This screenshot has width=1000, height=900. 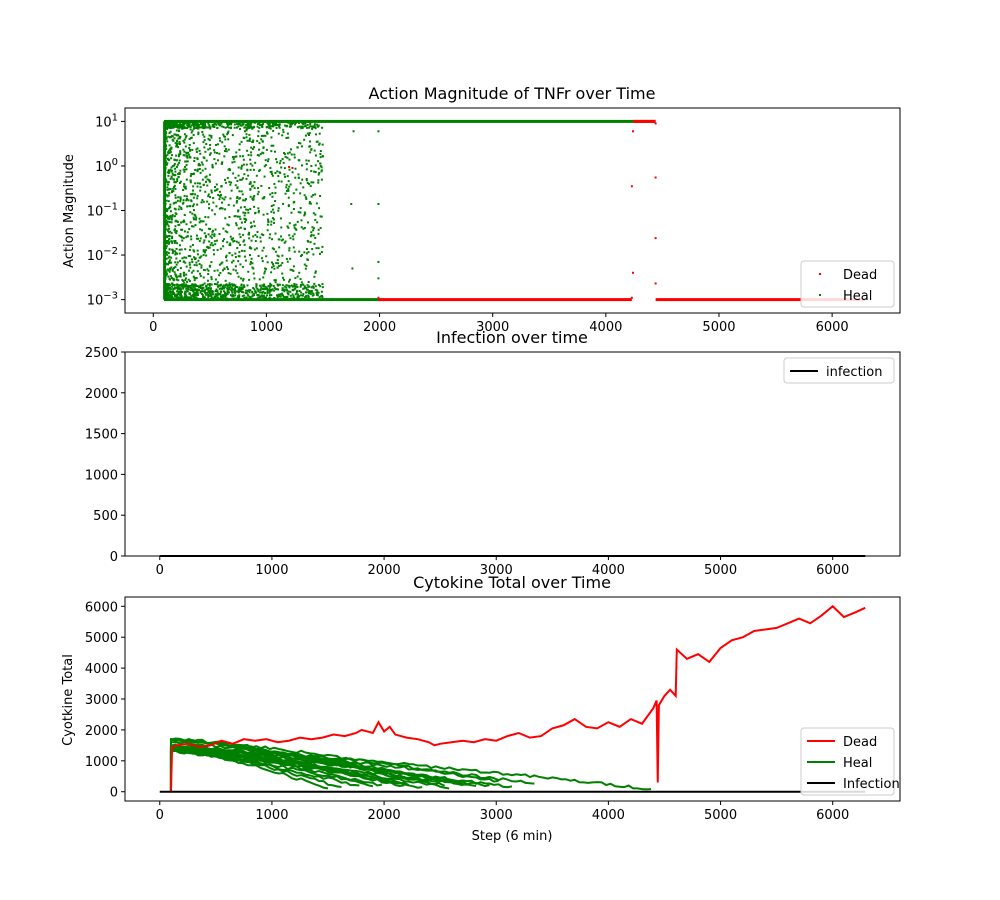 What do you see at coordinates (101, 638) in the screenshot?
I see `y-tick-label: 5000` at bounding box center [101, 638].